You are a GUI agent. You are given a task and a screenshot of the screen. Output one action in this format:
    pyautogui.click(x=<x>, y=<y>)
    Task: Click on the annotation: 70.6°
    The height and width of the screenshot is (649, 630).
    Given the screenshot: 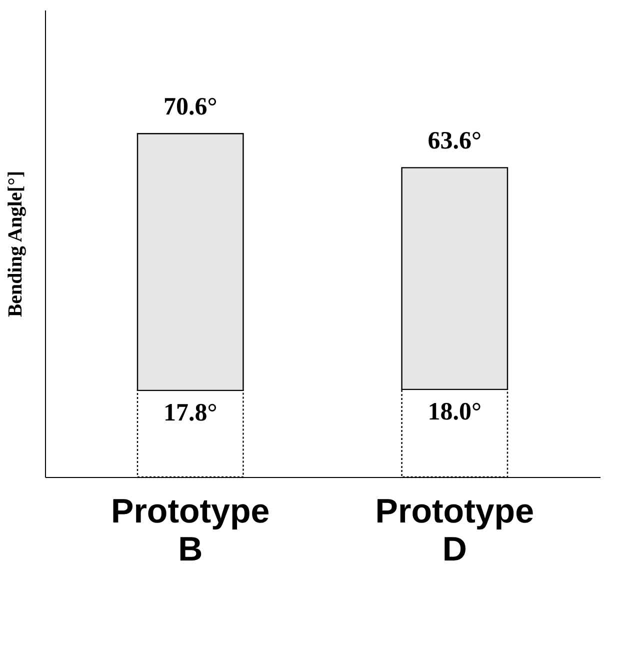 What is the action you would take?
    pyautogui.click(x=190, y=107)
    